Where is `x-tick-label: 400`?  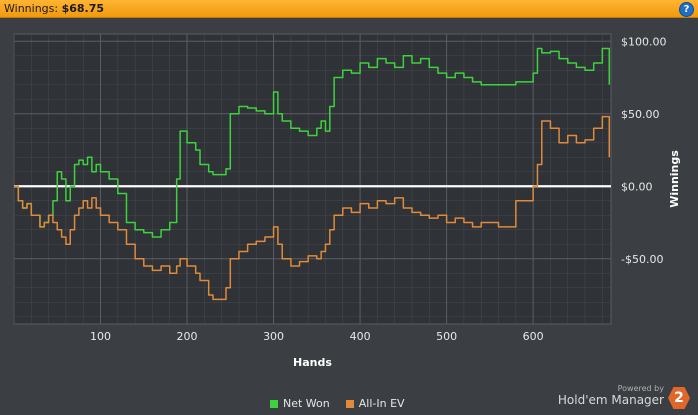 x-tick-label: 400 is located at coordinates (360, 336).